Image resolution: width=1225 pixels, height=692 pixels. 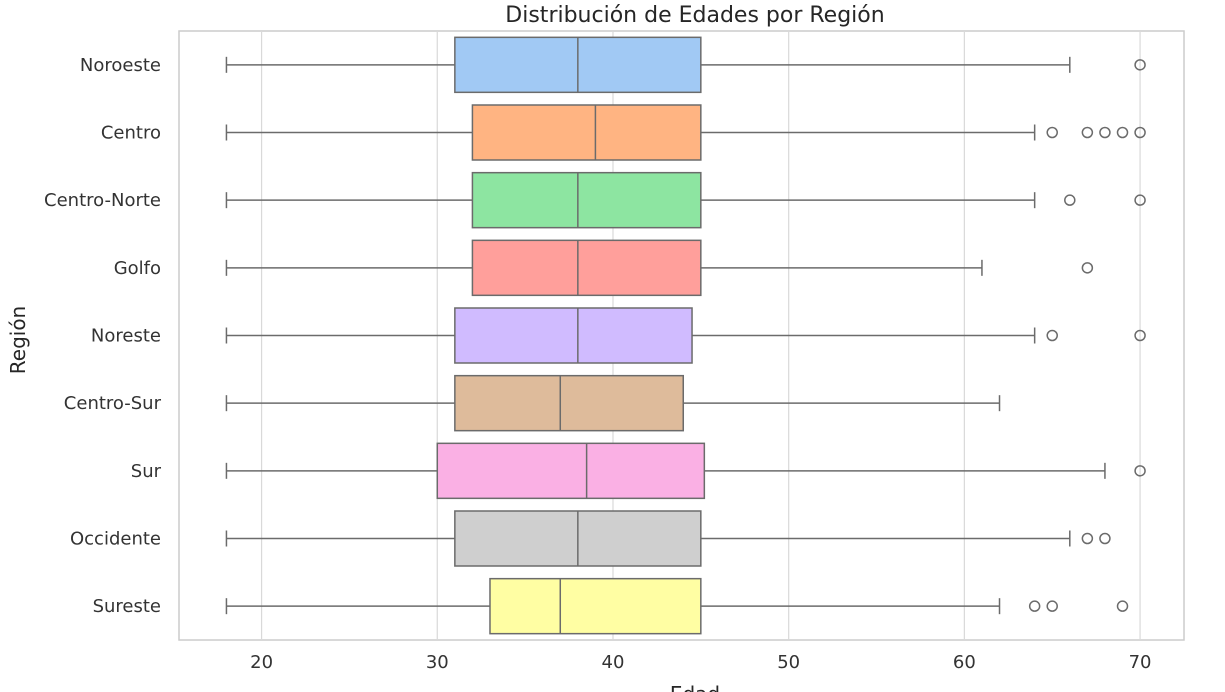 What do you see at coordinates (115, 539) in the screenshot?
I see `y-tick-label: Occidente` at bounding box center [115, 539].